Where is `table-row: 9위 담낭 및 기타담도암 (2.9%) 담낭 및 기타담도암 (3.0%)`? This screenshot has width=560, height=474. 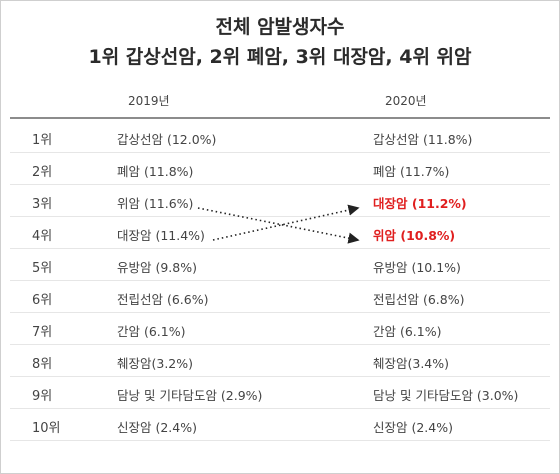 table-row: 9위 담낭 및 기타담도암 (2.9%) 담낭 및 기타담도암 (3.0%) is located at coordinates (280, 393).